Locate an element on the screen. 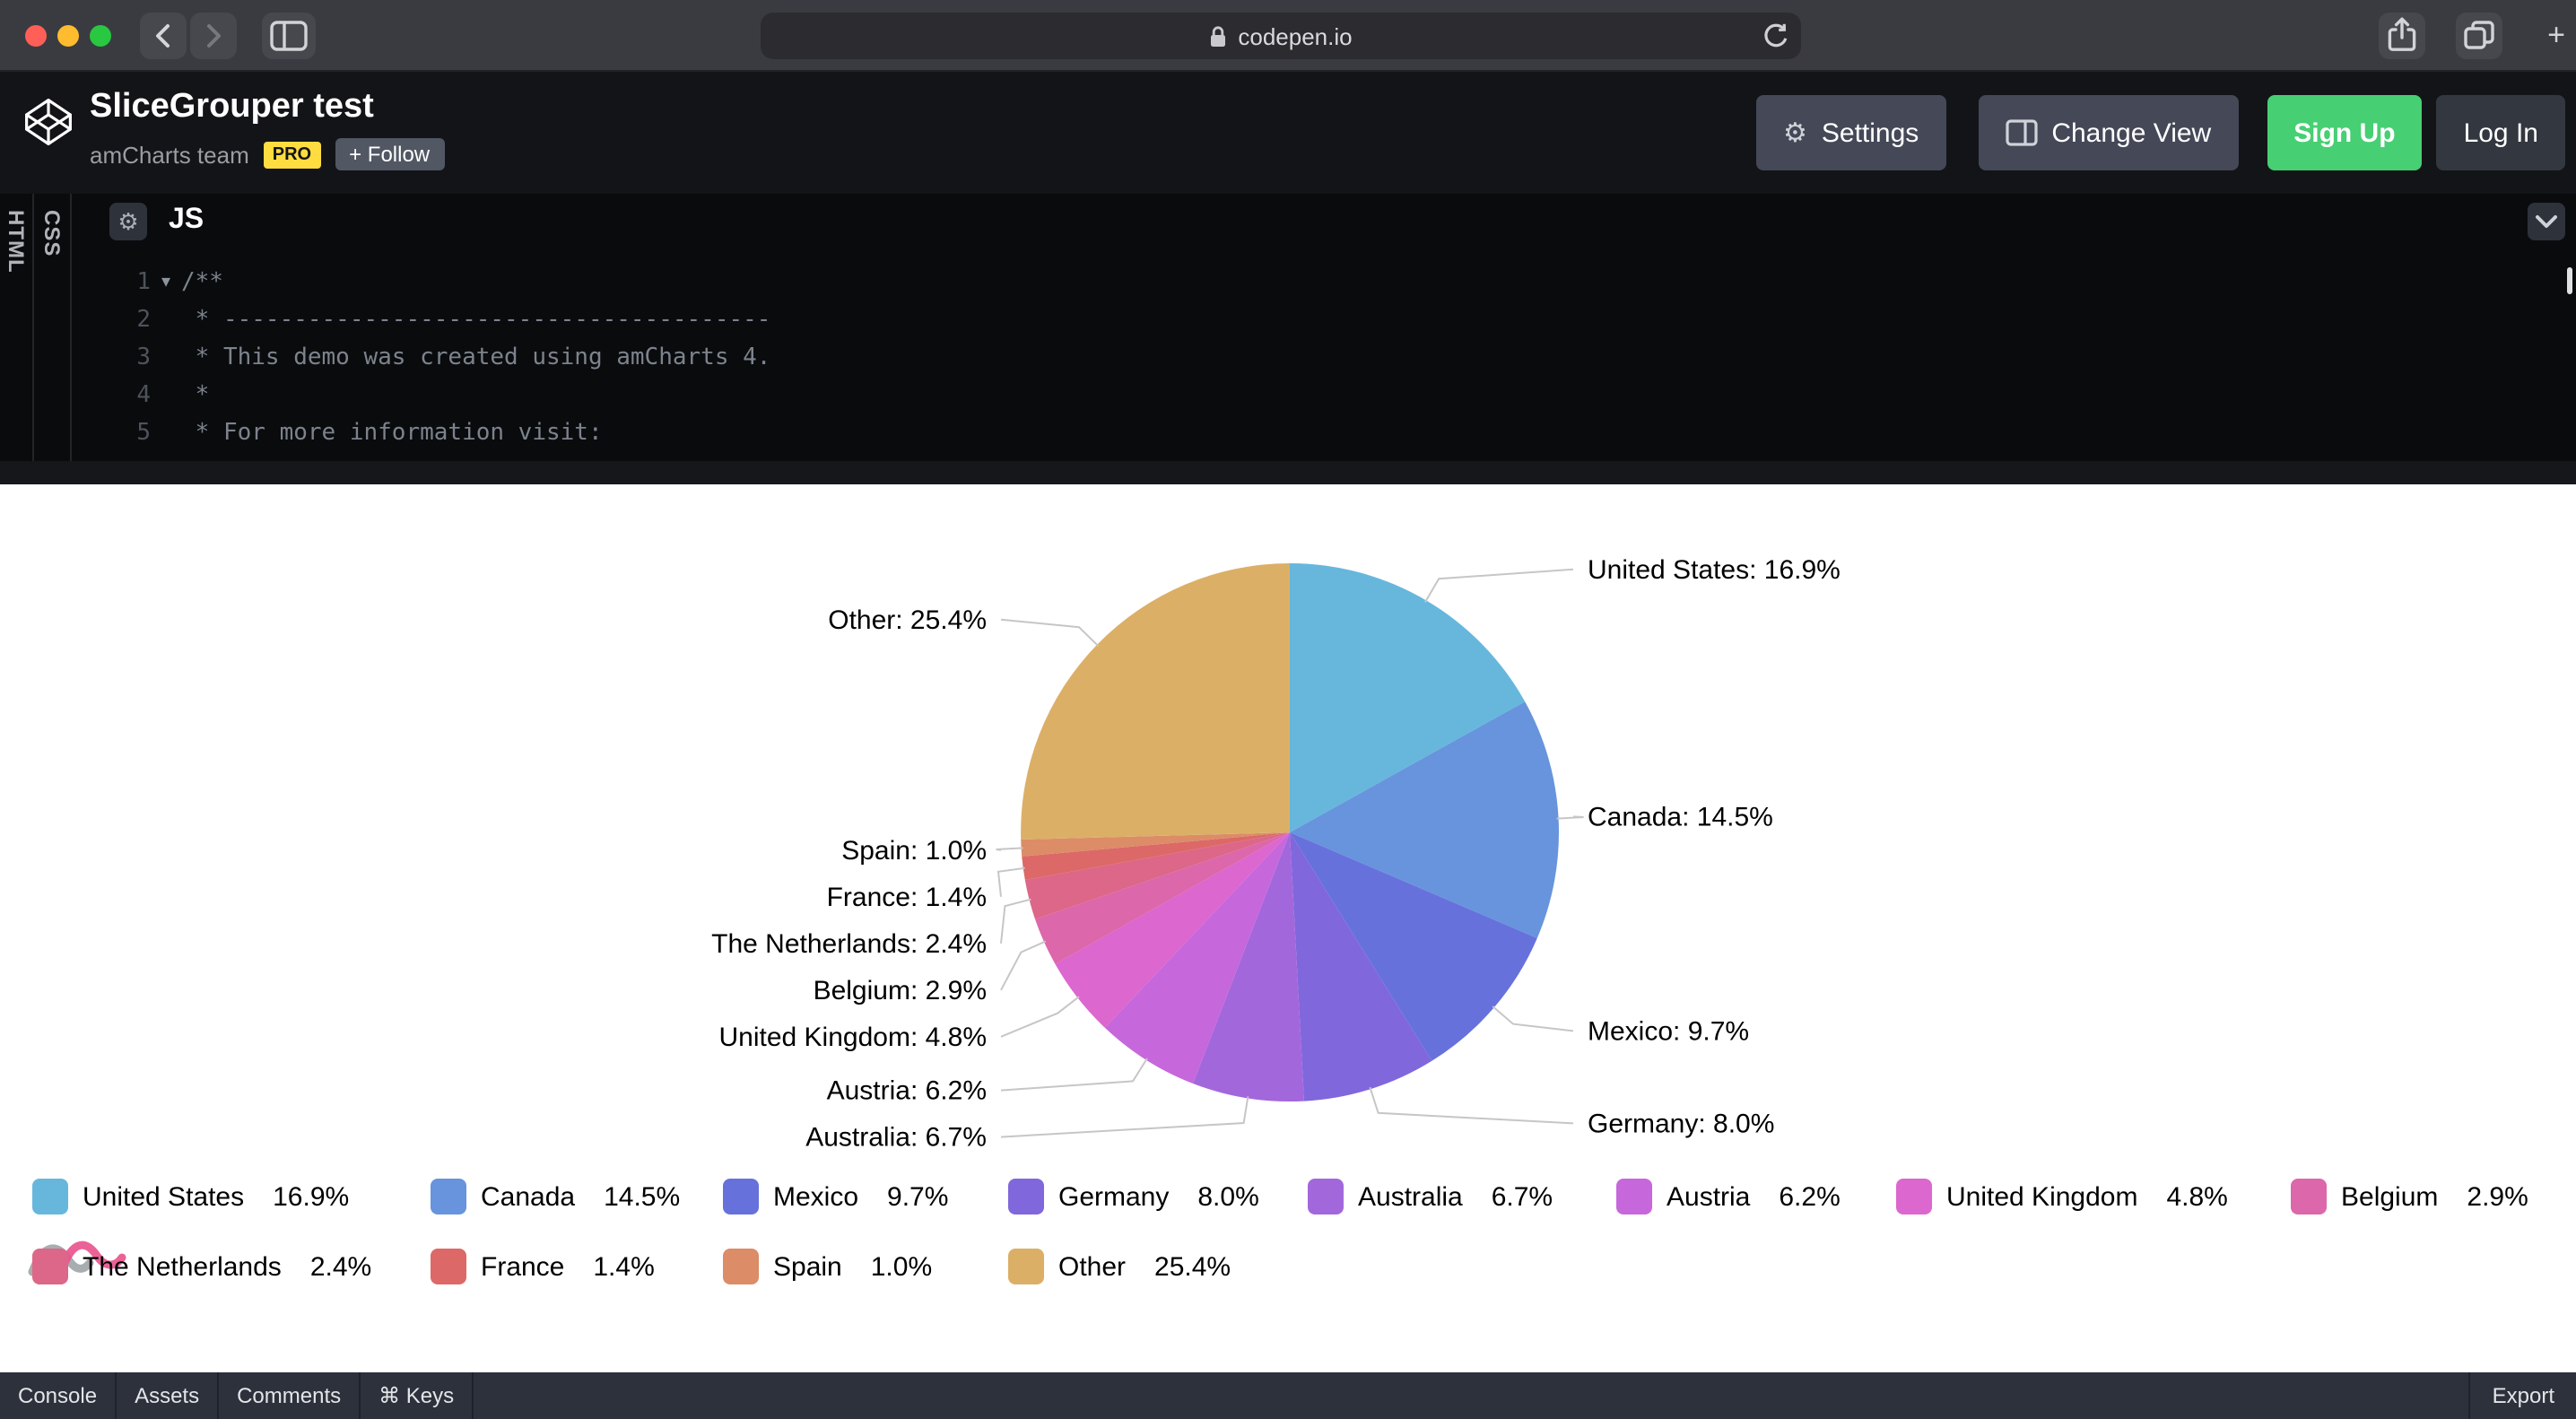 Image resolution: width=2576 pixels, height=1419 pixels. collapsed-editor-css: CSS is located at coordinates (53, 327).